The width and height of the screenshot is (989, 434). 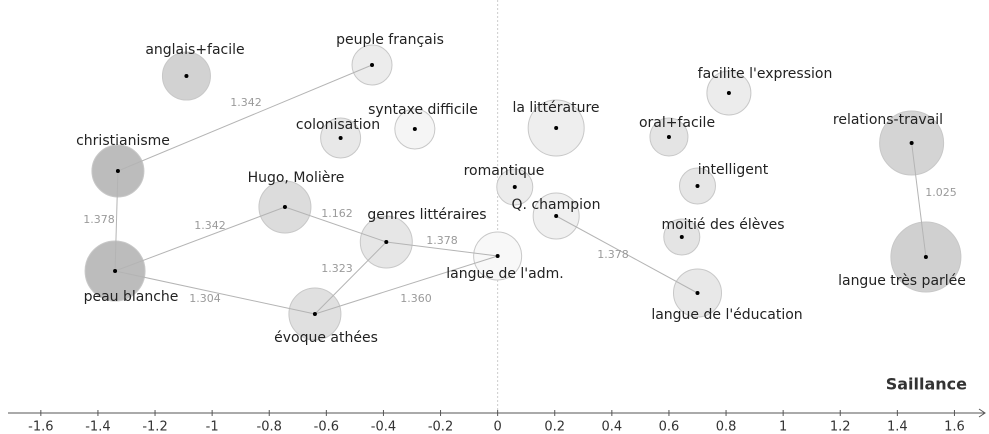 What do you see at coordinates (722, 225) in the screenshot?
I see `node-label: moitié des élèves` at bounding box center [722, 225].